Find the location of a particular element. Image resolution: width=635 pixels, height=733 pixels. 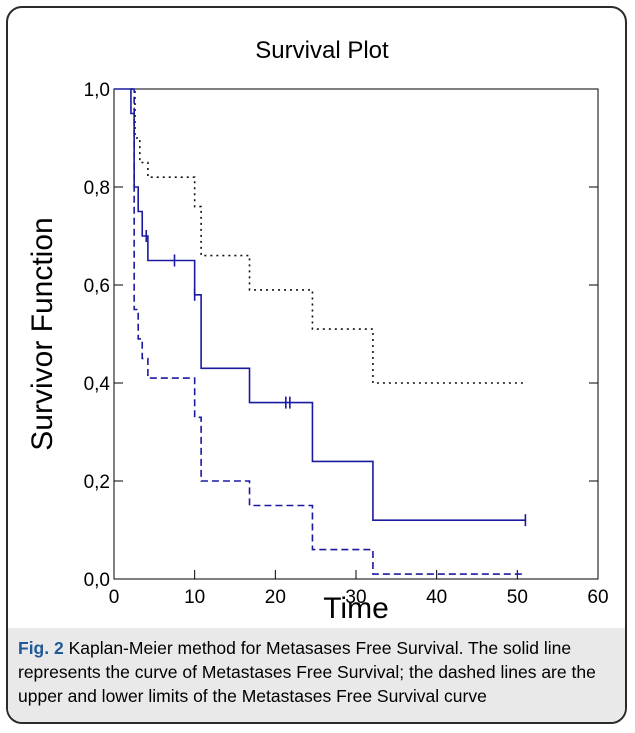

x-tick-label: 50 is located at coordinates (517, 597).